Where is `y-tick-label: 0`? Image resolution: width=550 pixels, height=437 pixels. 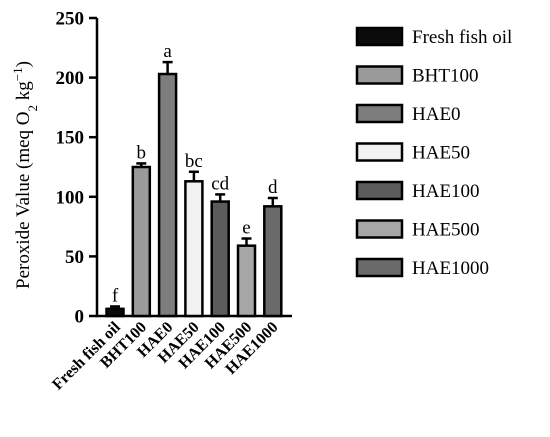 y-tick-label: 0 is located at coordinates (80, 317).